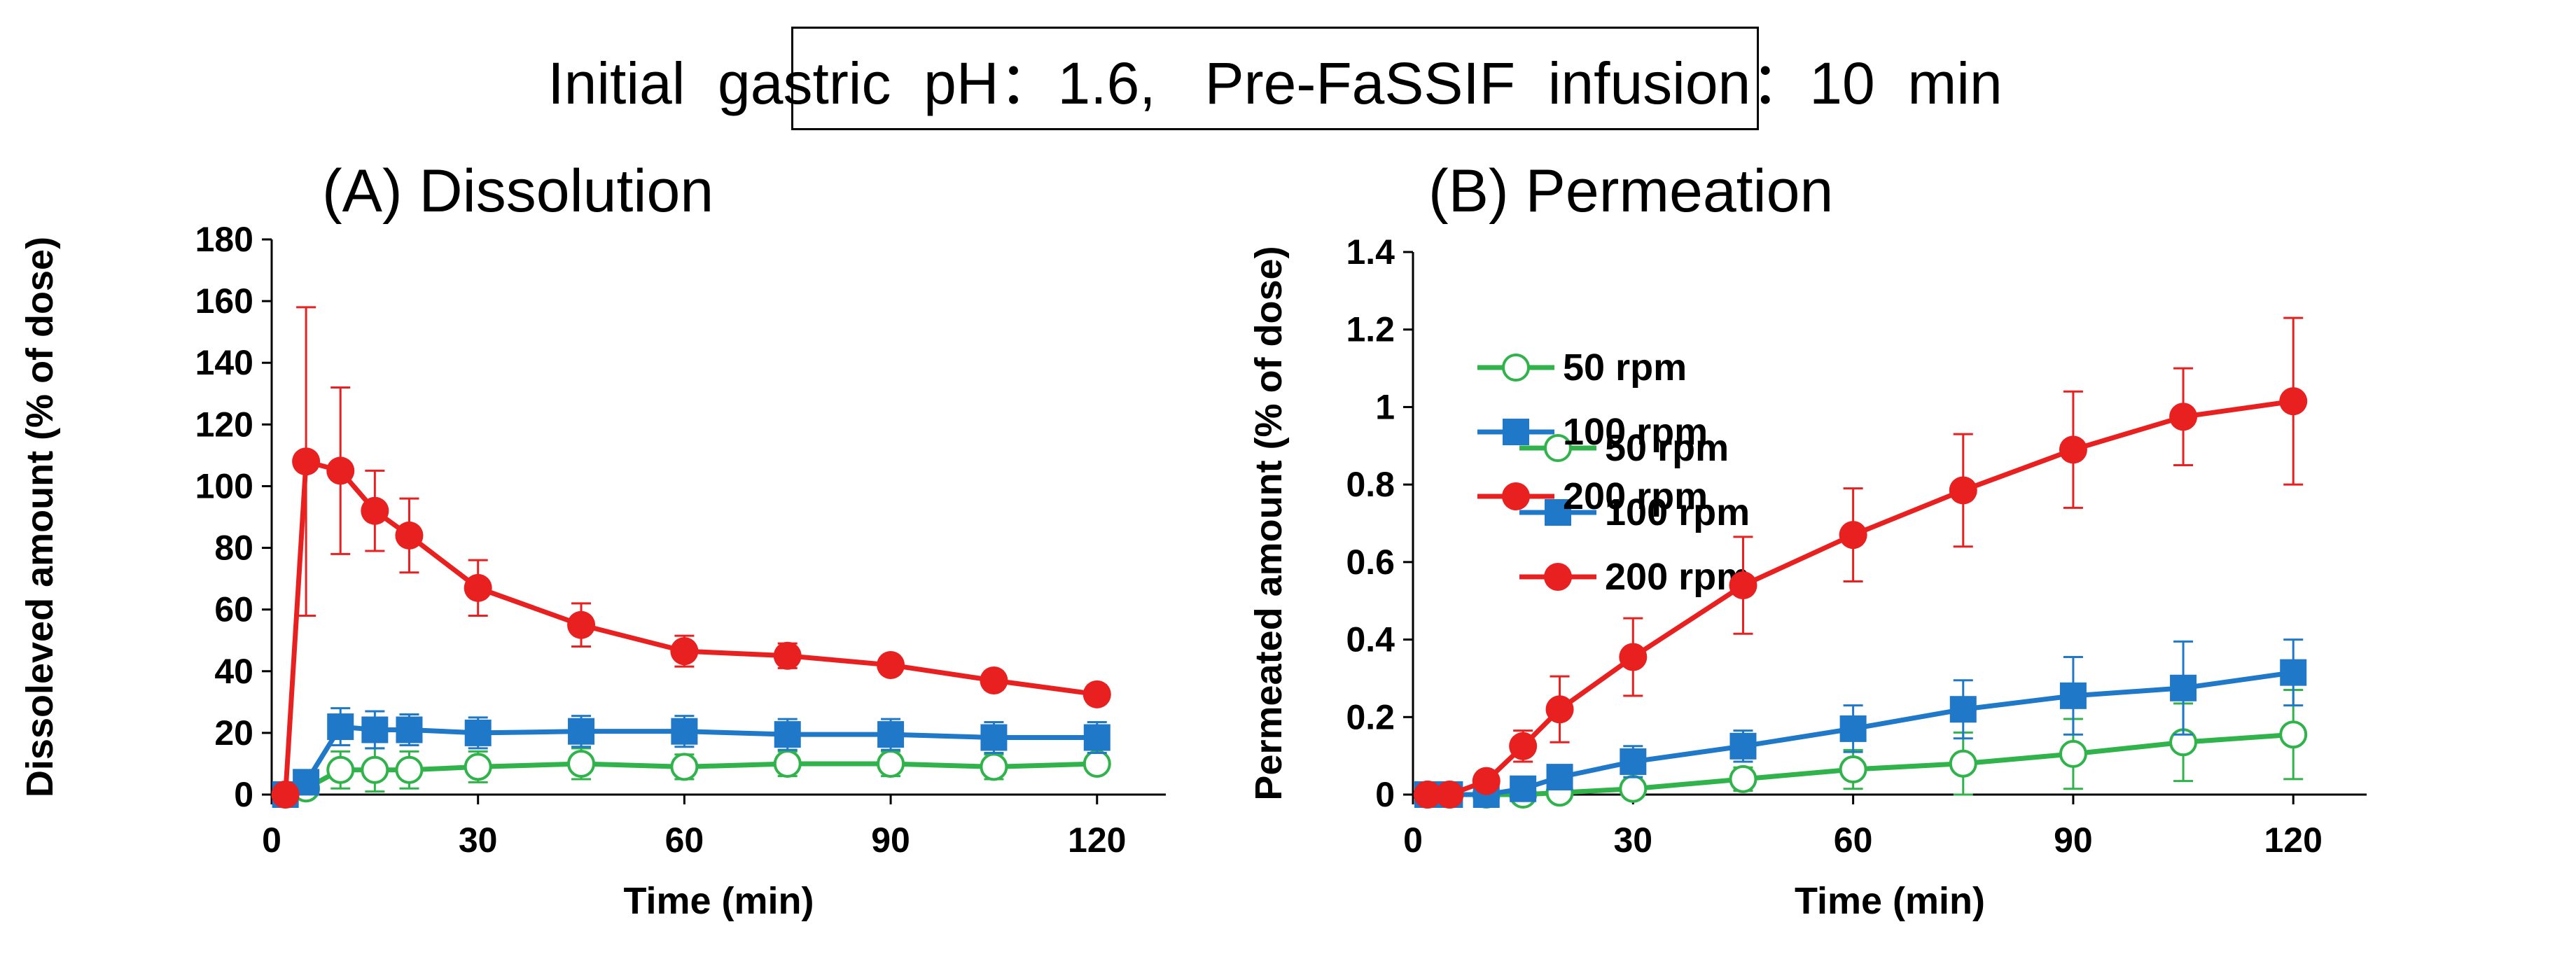 The image size is (2576, 978). What do you see at coordinates (224, 240) in the screenshot?
I see `y-tick-label: 180` at bounding box center [224, 240].